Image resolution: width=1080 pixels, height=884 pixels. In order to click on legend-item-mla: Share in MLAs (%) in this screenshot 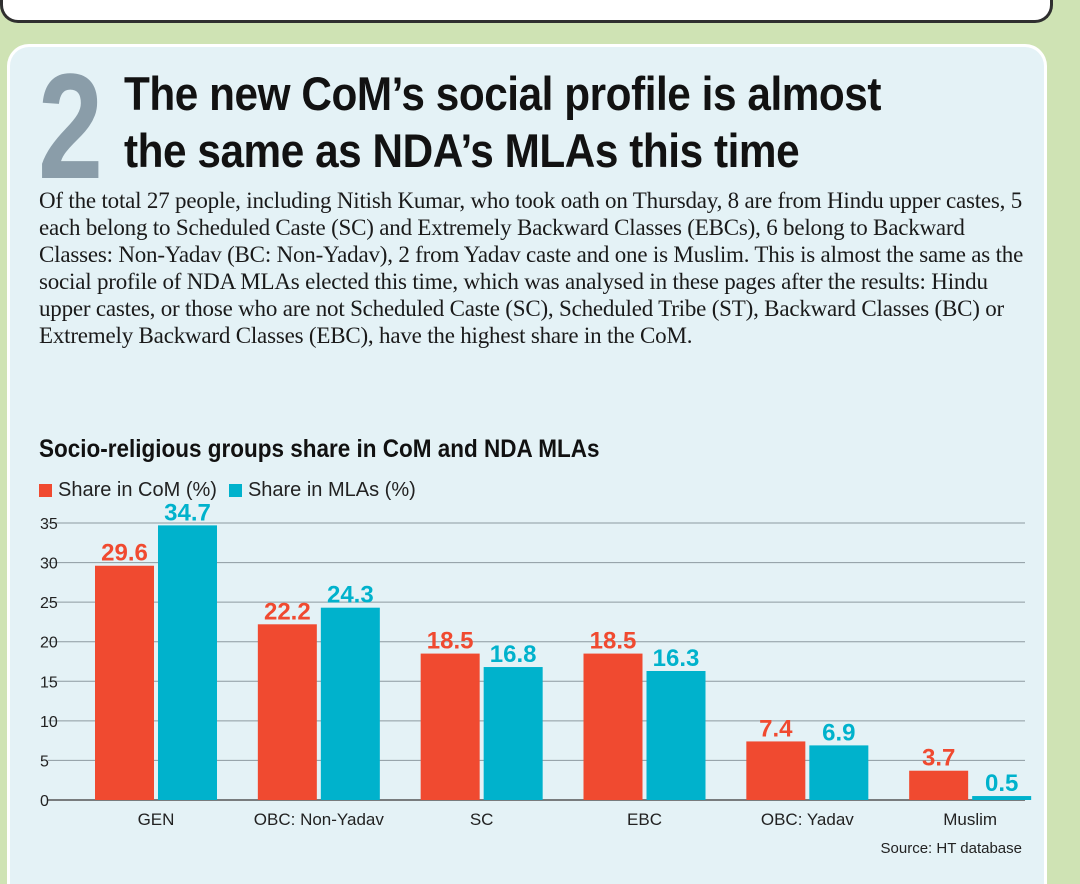, I will do `click(322, 490)`.